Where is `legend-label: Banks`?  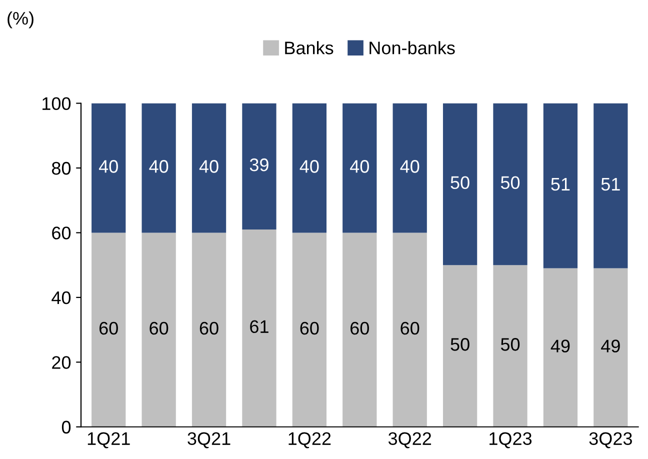
legend-label: Banks is located at coordinates (309, 47).